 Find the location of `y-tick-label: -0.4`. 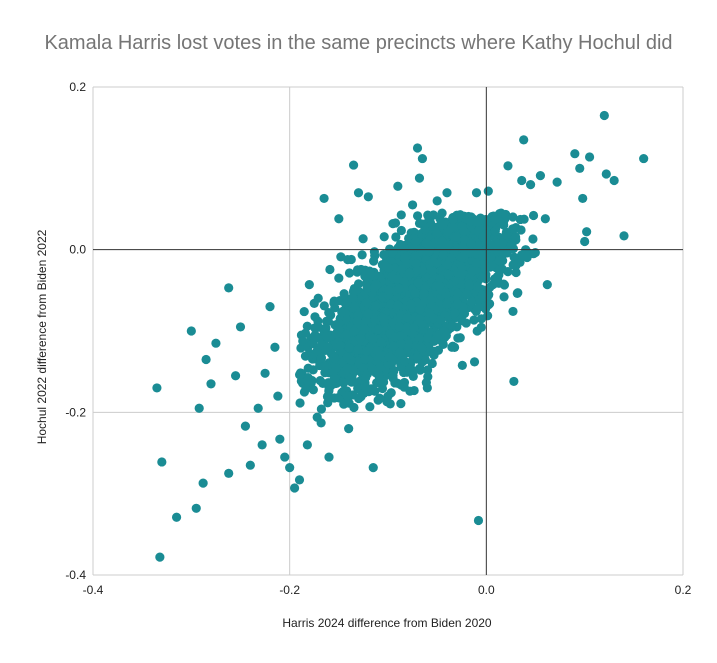

y-tick-label: -0.4 is located at coordinates (75, 575).